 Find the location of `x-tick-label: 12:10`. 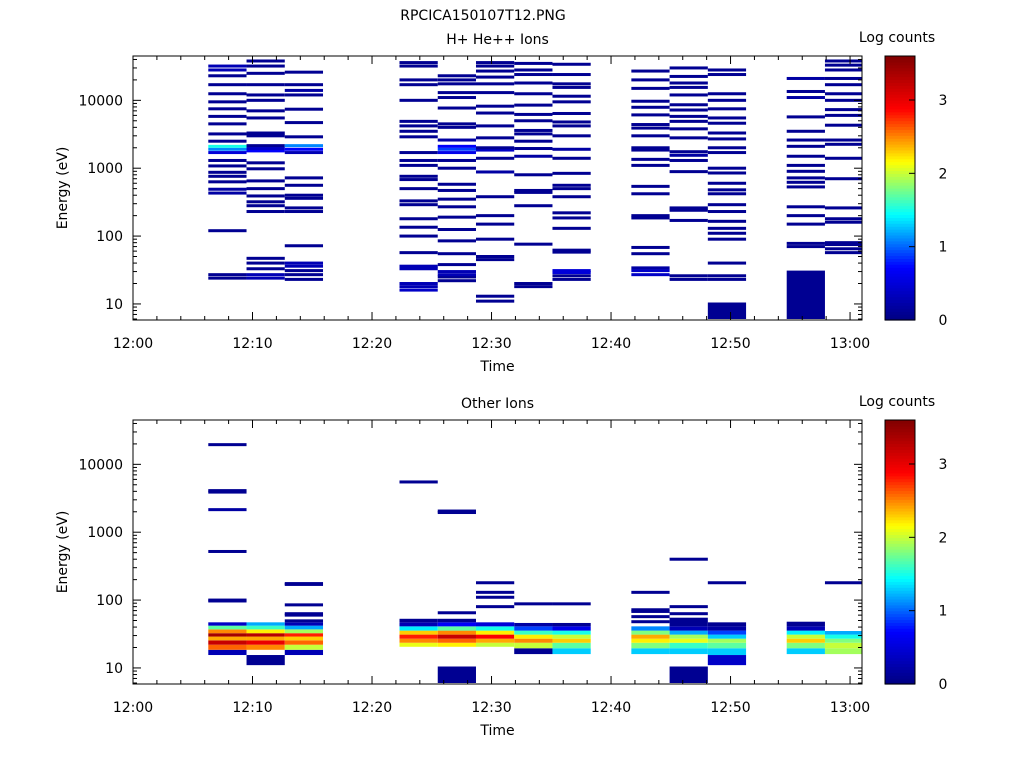

x-tick-label: 12:10 is located at coordinates (252, 344).